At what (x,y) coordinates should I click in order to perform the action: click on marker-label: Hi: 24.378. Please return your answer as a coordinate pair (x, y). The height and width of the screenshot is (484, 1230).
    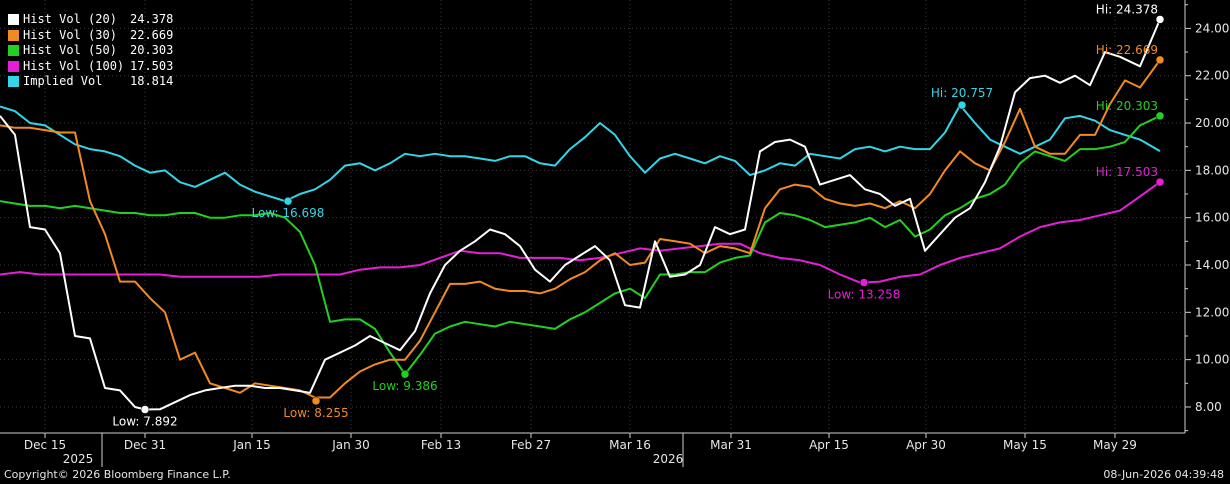
    Looking at the image, I should click on (1127, 9).